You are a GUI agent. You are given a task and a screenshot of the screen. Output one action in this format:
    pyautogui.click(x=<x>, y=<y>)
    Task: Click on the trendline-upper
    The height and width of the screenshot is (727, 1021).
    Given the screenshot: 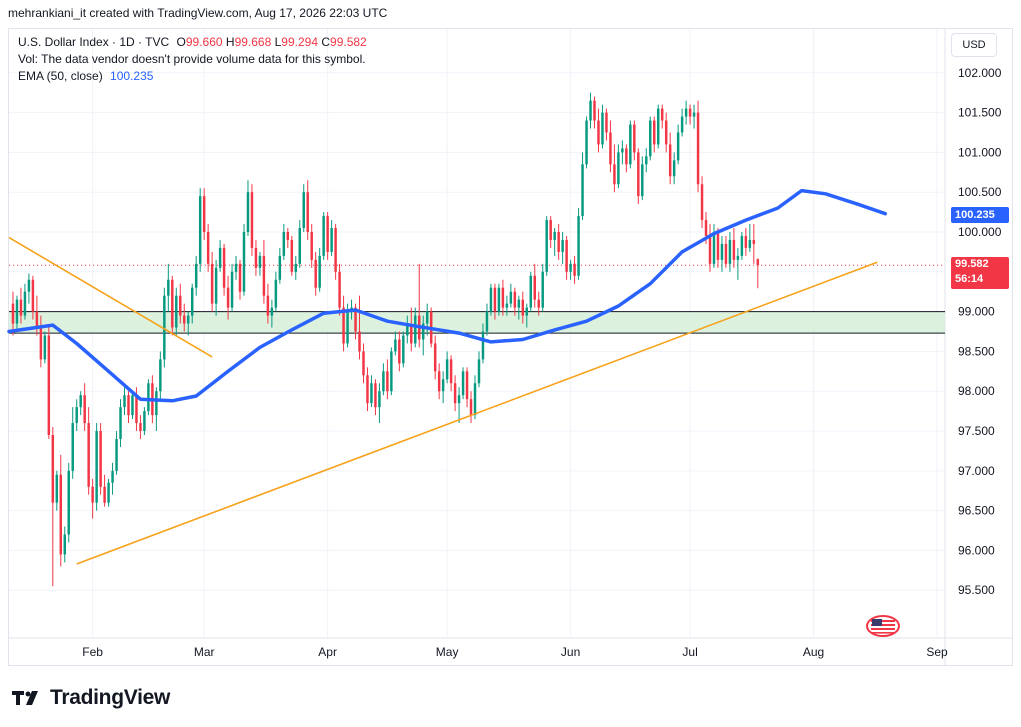 What is the action you would take?
    pyautogui.click(x=110, y=297)
    